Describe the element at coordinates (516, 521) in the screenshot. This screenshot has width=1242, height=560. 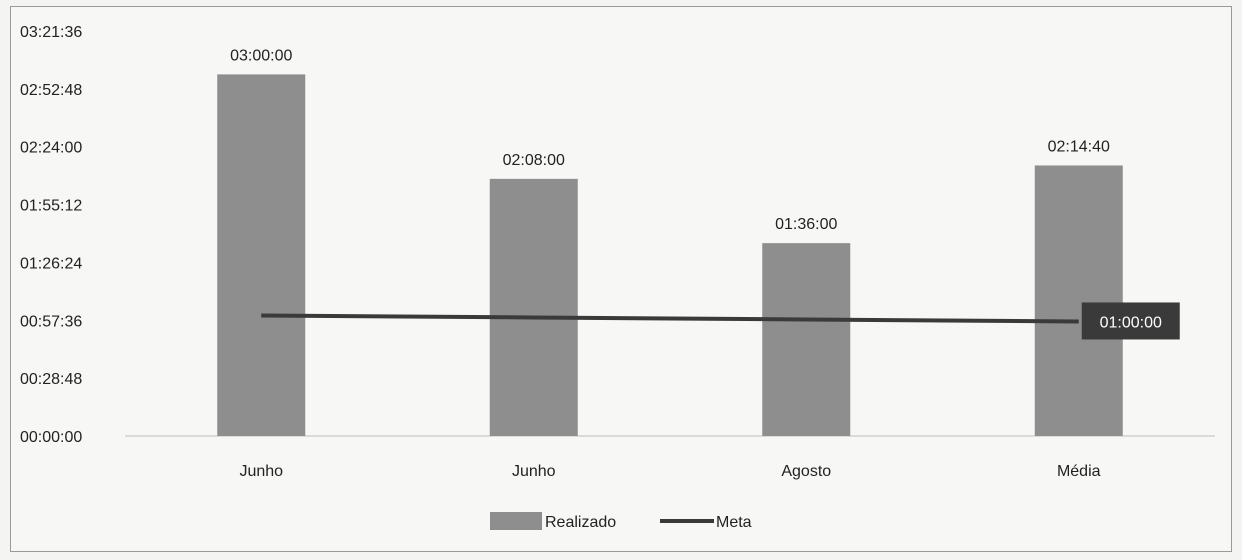
I see `legend-swatch-realizado` at that location.